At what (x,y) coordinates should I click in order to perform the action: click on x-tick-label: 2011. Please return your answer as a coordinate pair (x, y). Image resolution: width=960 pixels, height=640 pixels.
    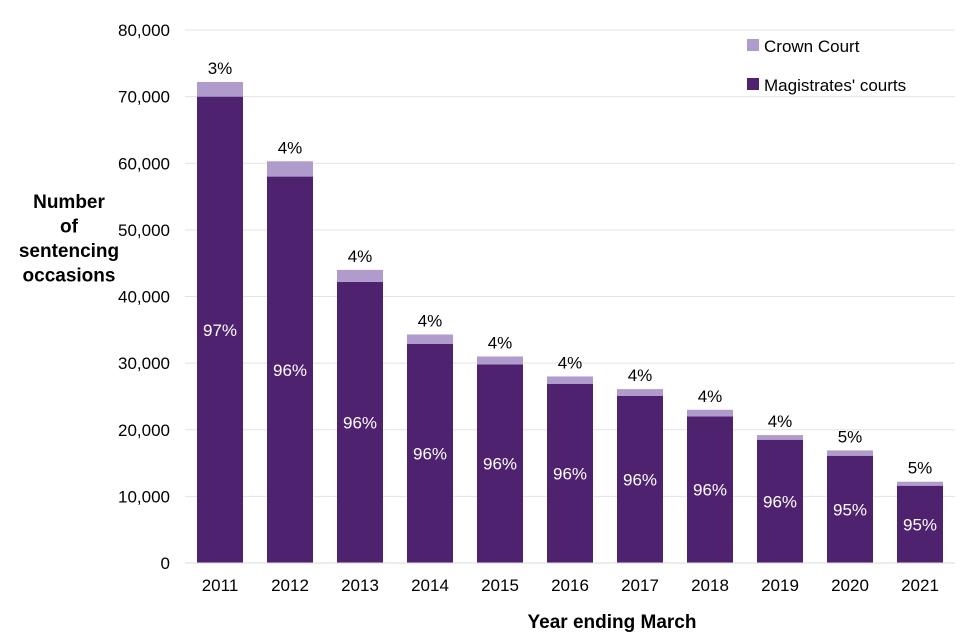
    Looking at the image, I should click on (220, 585).